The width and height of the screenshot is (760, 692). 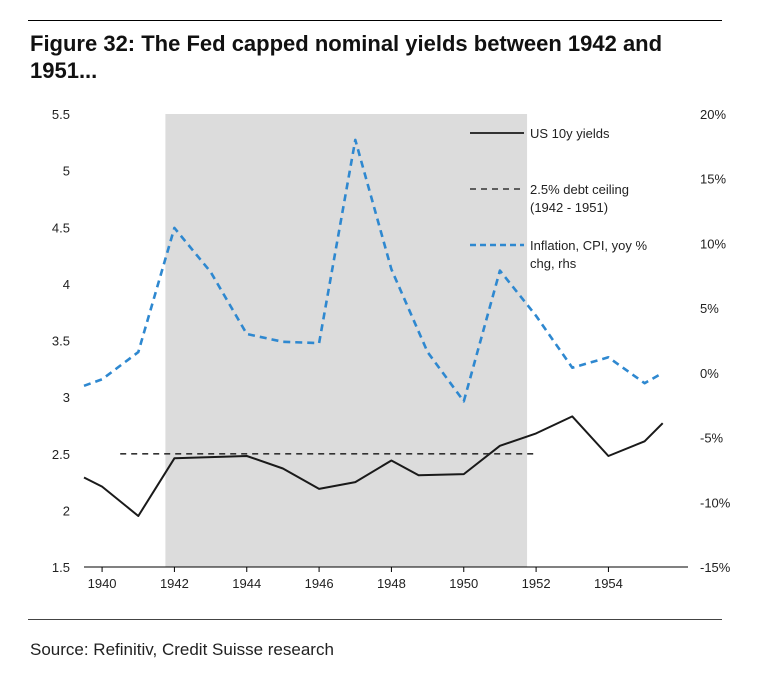 I want to click on legend-label-2: Inflation, CPI, yoy %, so click(x=588, y=245).